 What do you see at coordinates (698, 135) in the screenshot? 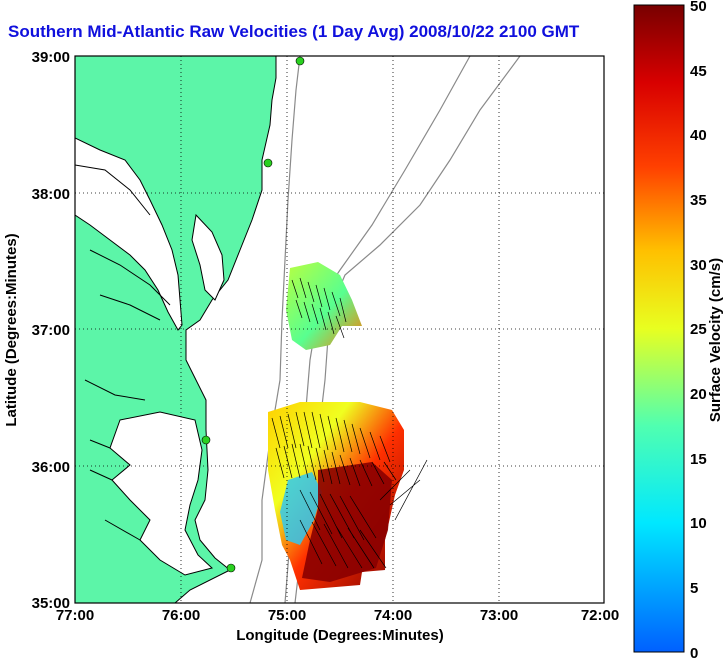
I see `colorbar-tick-label: 40` at bounding box center [698, 135].